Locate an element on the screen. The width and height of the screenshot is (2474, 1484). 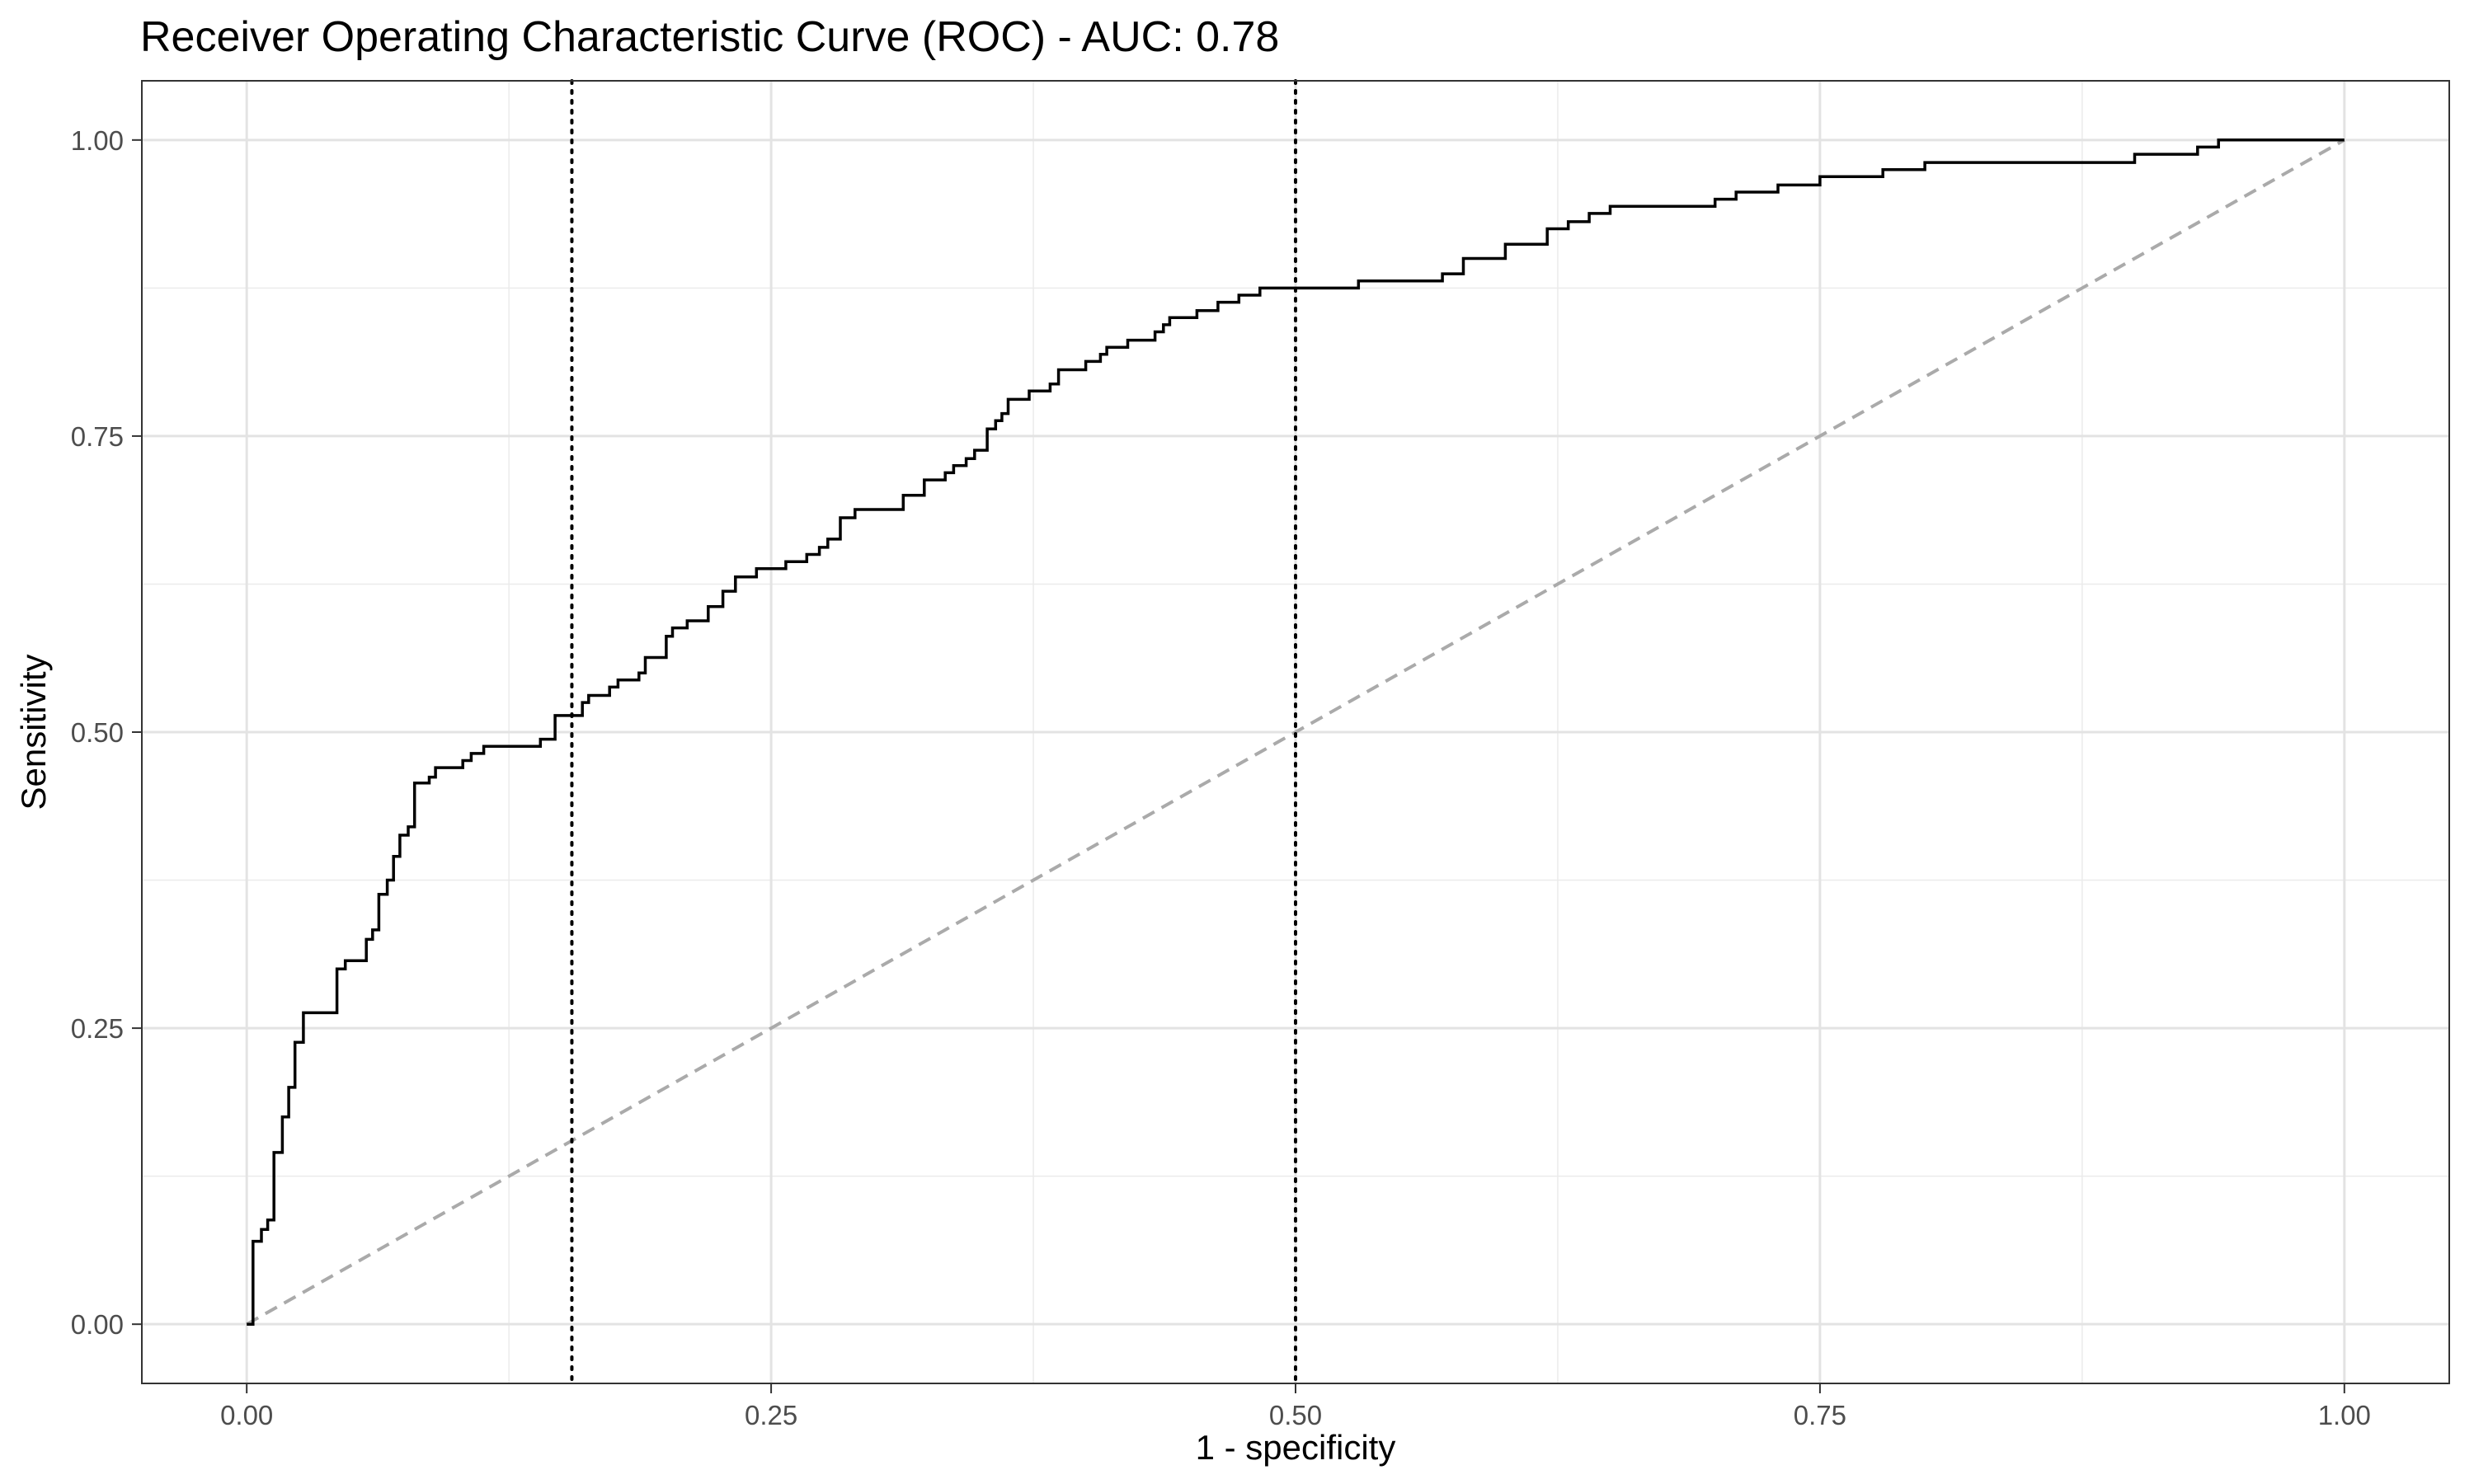
x-tick-label: 0.00 is located at coordinates (246, 1415).